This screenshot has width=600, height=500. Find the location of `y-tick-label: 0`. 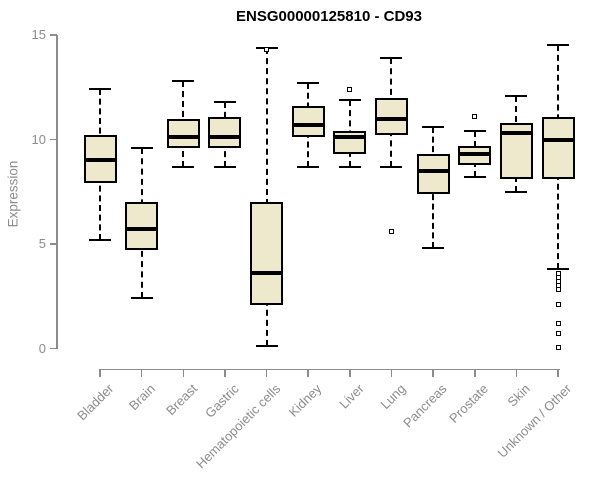

y-tick-label: 0 is located at coordinates (42, 348).